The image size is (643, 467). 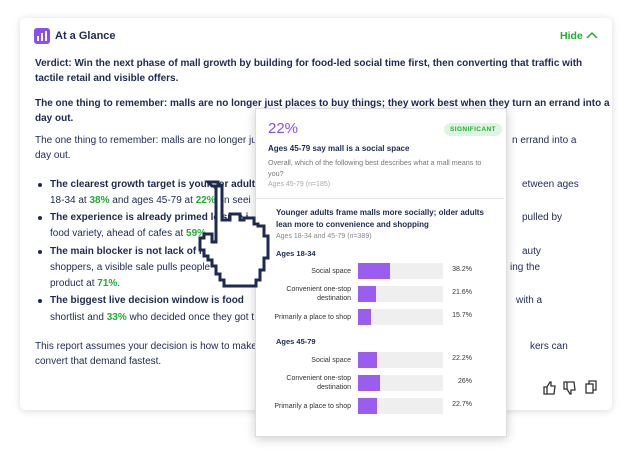 What do you see at coordinates (570, 388) in the screenshot?
I see `feedback-icons` at bounding box center [570, 388].